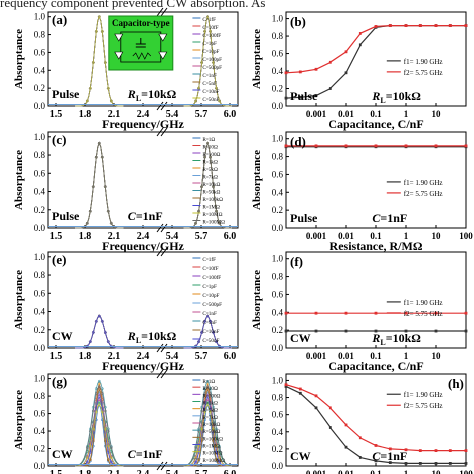 This screenshot has height=474, width=474. What do you see at coordinates (212, 215) in the screenshot?
I see `legend-entry: R=10MΩ` at bounding box center [212, 215].